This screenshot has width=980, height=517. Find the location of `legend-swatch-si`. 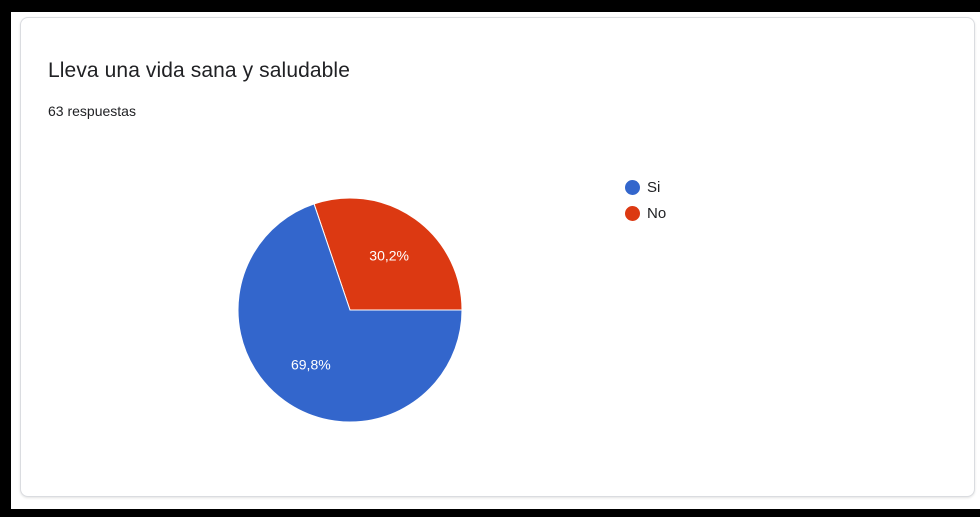

legend-swatch-si is located at coordinates (632, 187).